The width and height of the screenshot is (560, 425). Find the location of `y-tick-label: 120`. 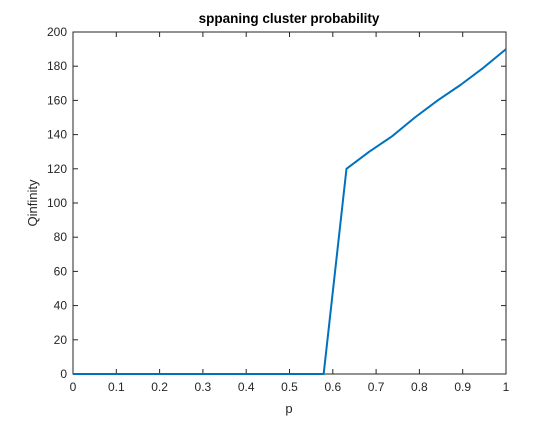

y-tick-label: 120 is located at coordinates (57, 169).